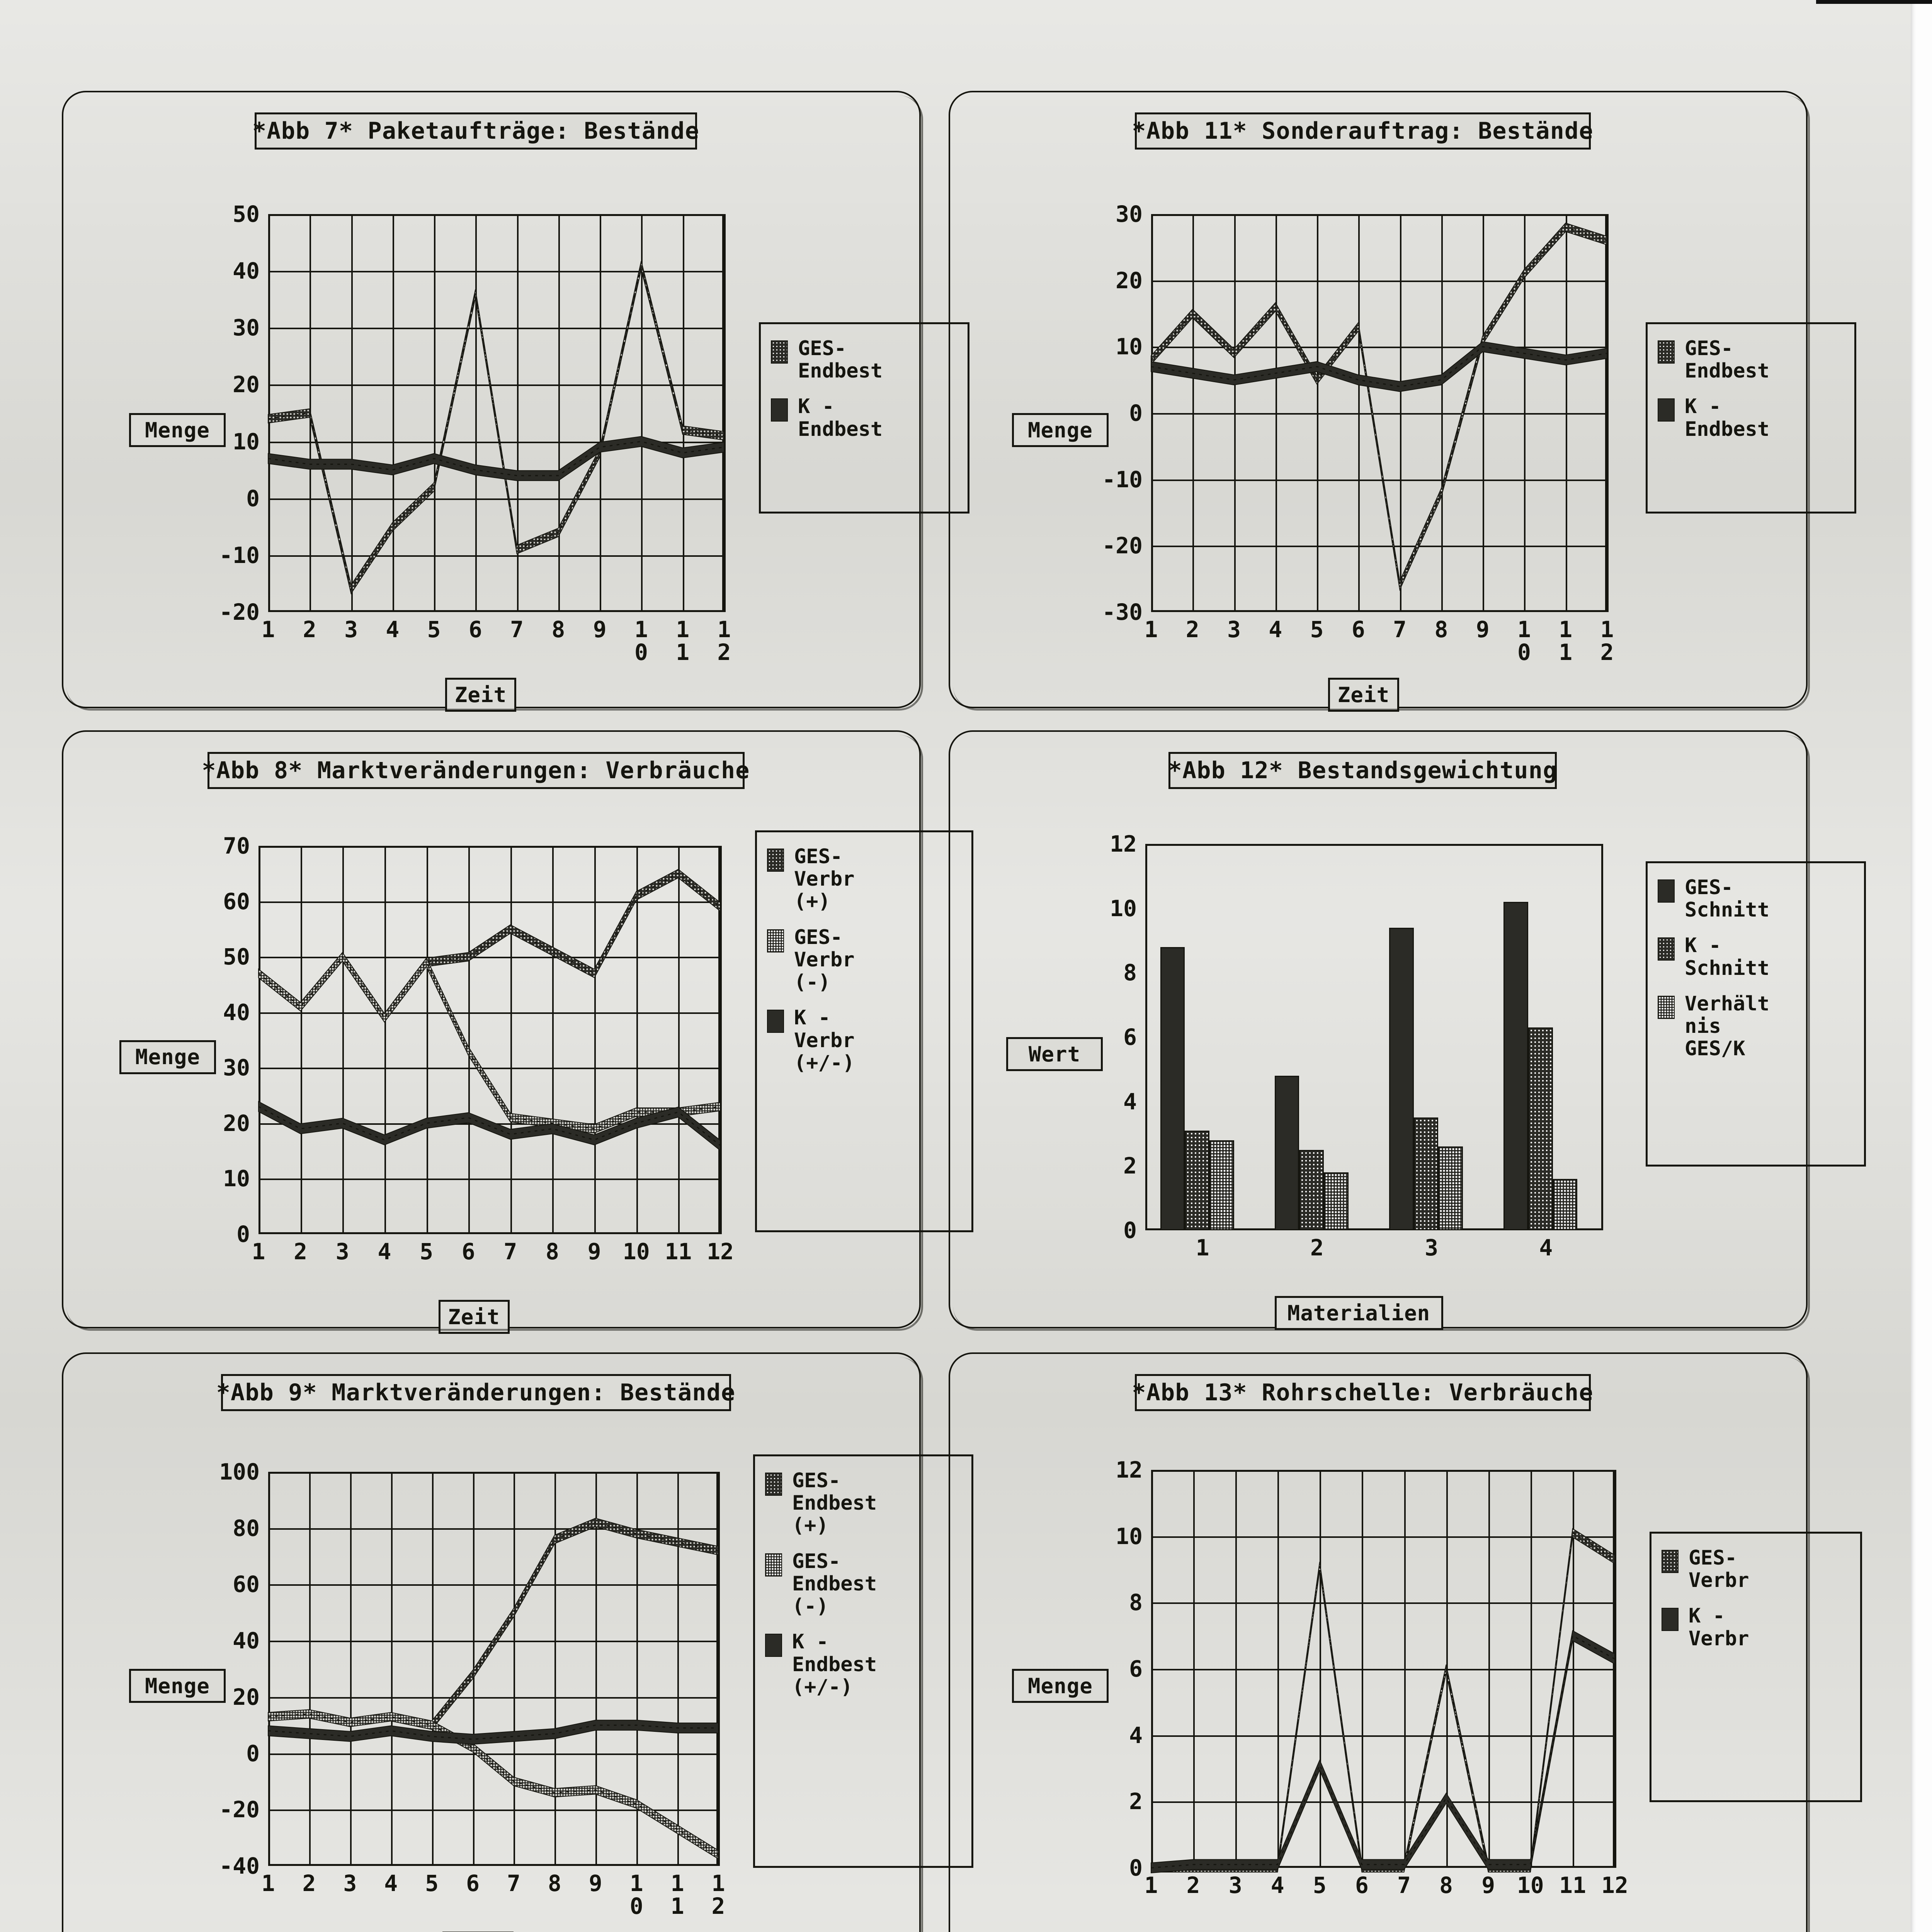  What do you see at coordinates (1719, 1627) in the screenshot?
I see `legend-label: K - Verbr` at bounding box center [1719, 1627].